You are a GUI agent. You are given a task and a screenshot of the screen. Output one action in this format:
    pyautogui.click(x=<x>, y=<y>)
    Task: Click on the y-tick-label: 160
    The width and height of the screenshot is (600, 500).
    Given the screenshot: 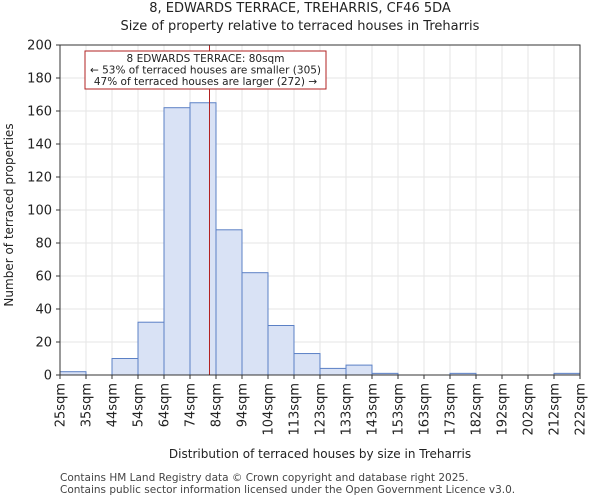 What is the action you would take?
    pyautogui.click(x=39, y=112)
    